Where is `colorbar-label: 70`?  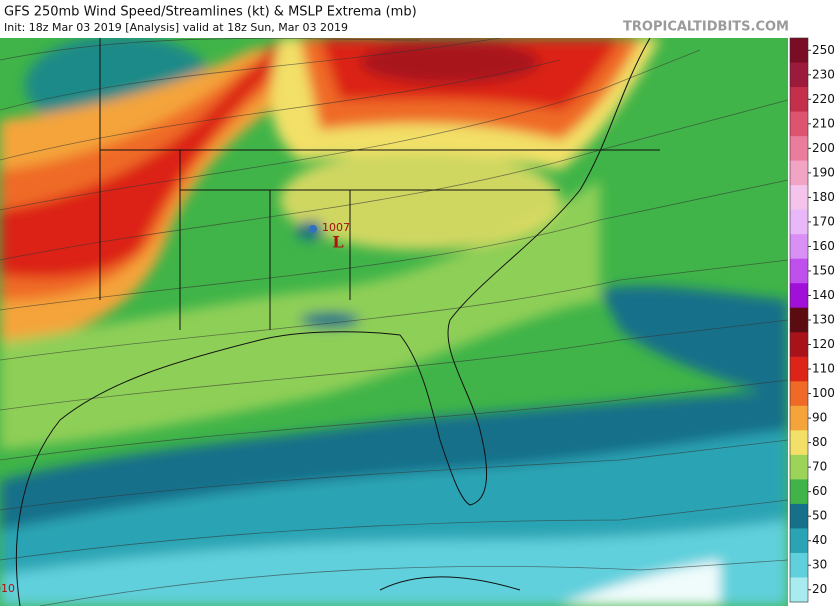
colorbar-label: 70 is located at coordinates (819, 467).